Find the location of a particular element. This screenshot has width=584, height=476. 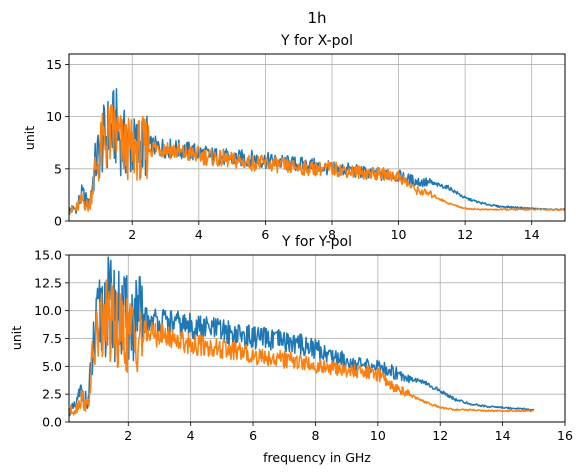

y-axis-label-y-pol: unit is located at coordinates (16, 338).